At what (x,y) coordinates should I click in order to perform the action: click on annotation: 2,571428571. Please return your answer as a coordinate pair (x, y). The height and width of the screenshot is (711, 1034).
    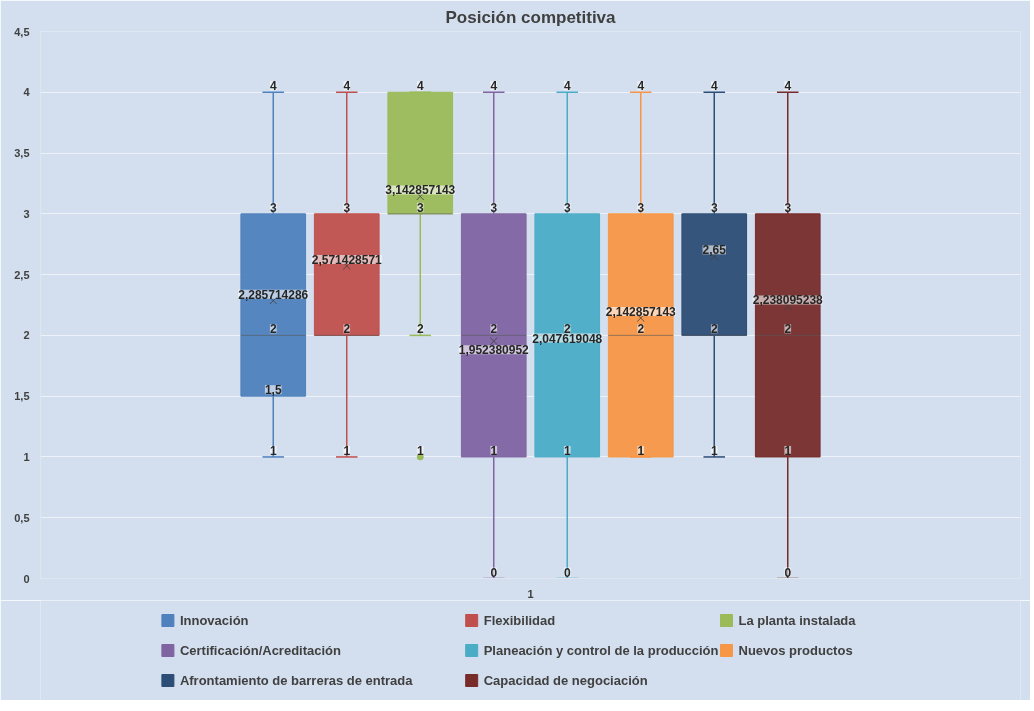
    Looking at the image, I should click on (347, 259).